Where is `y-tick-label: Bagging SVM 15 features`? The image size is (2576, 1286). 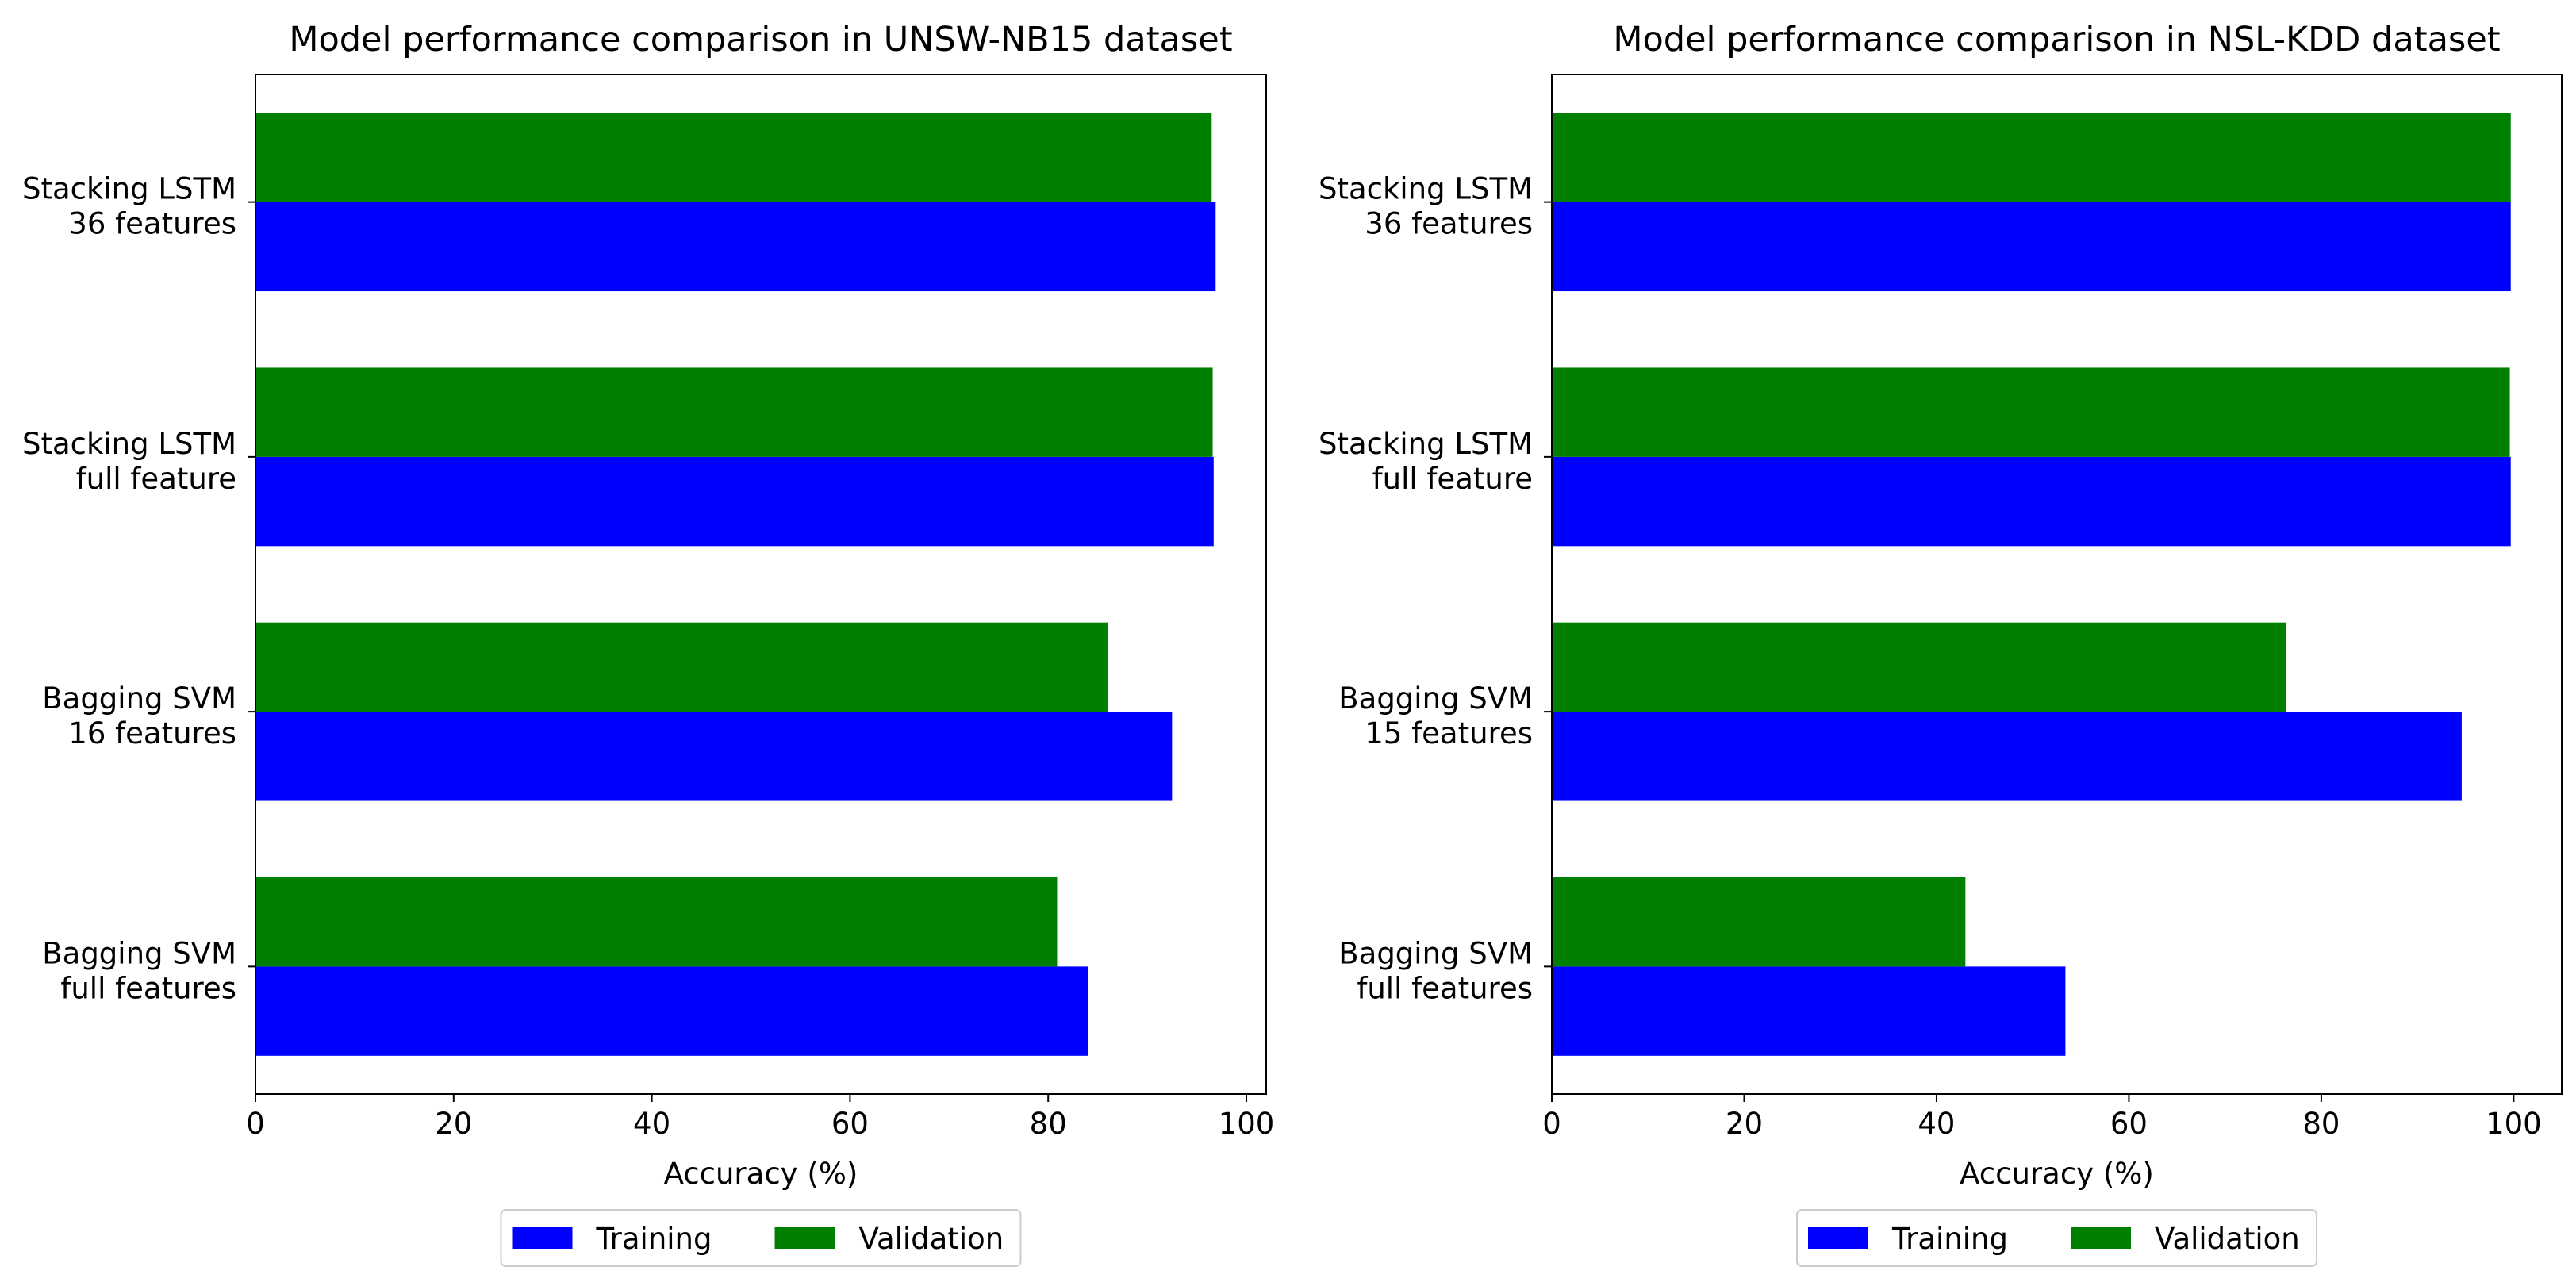
y-tick-label: Bagging SVM 15 features is located at coordinates (1435, 715).